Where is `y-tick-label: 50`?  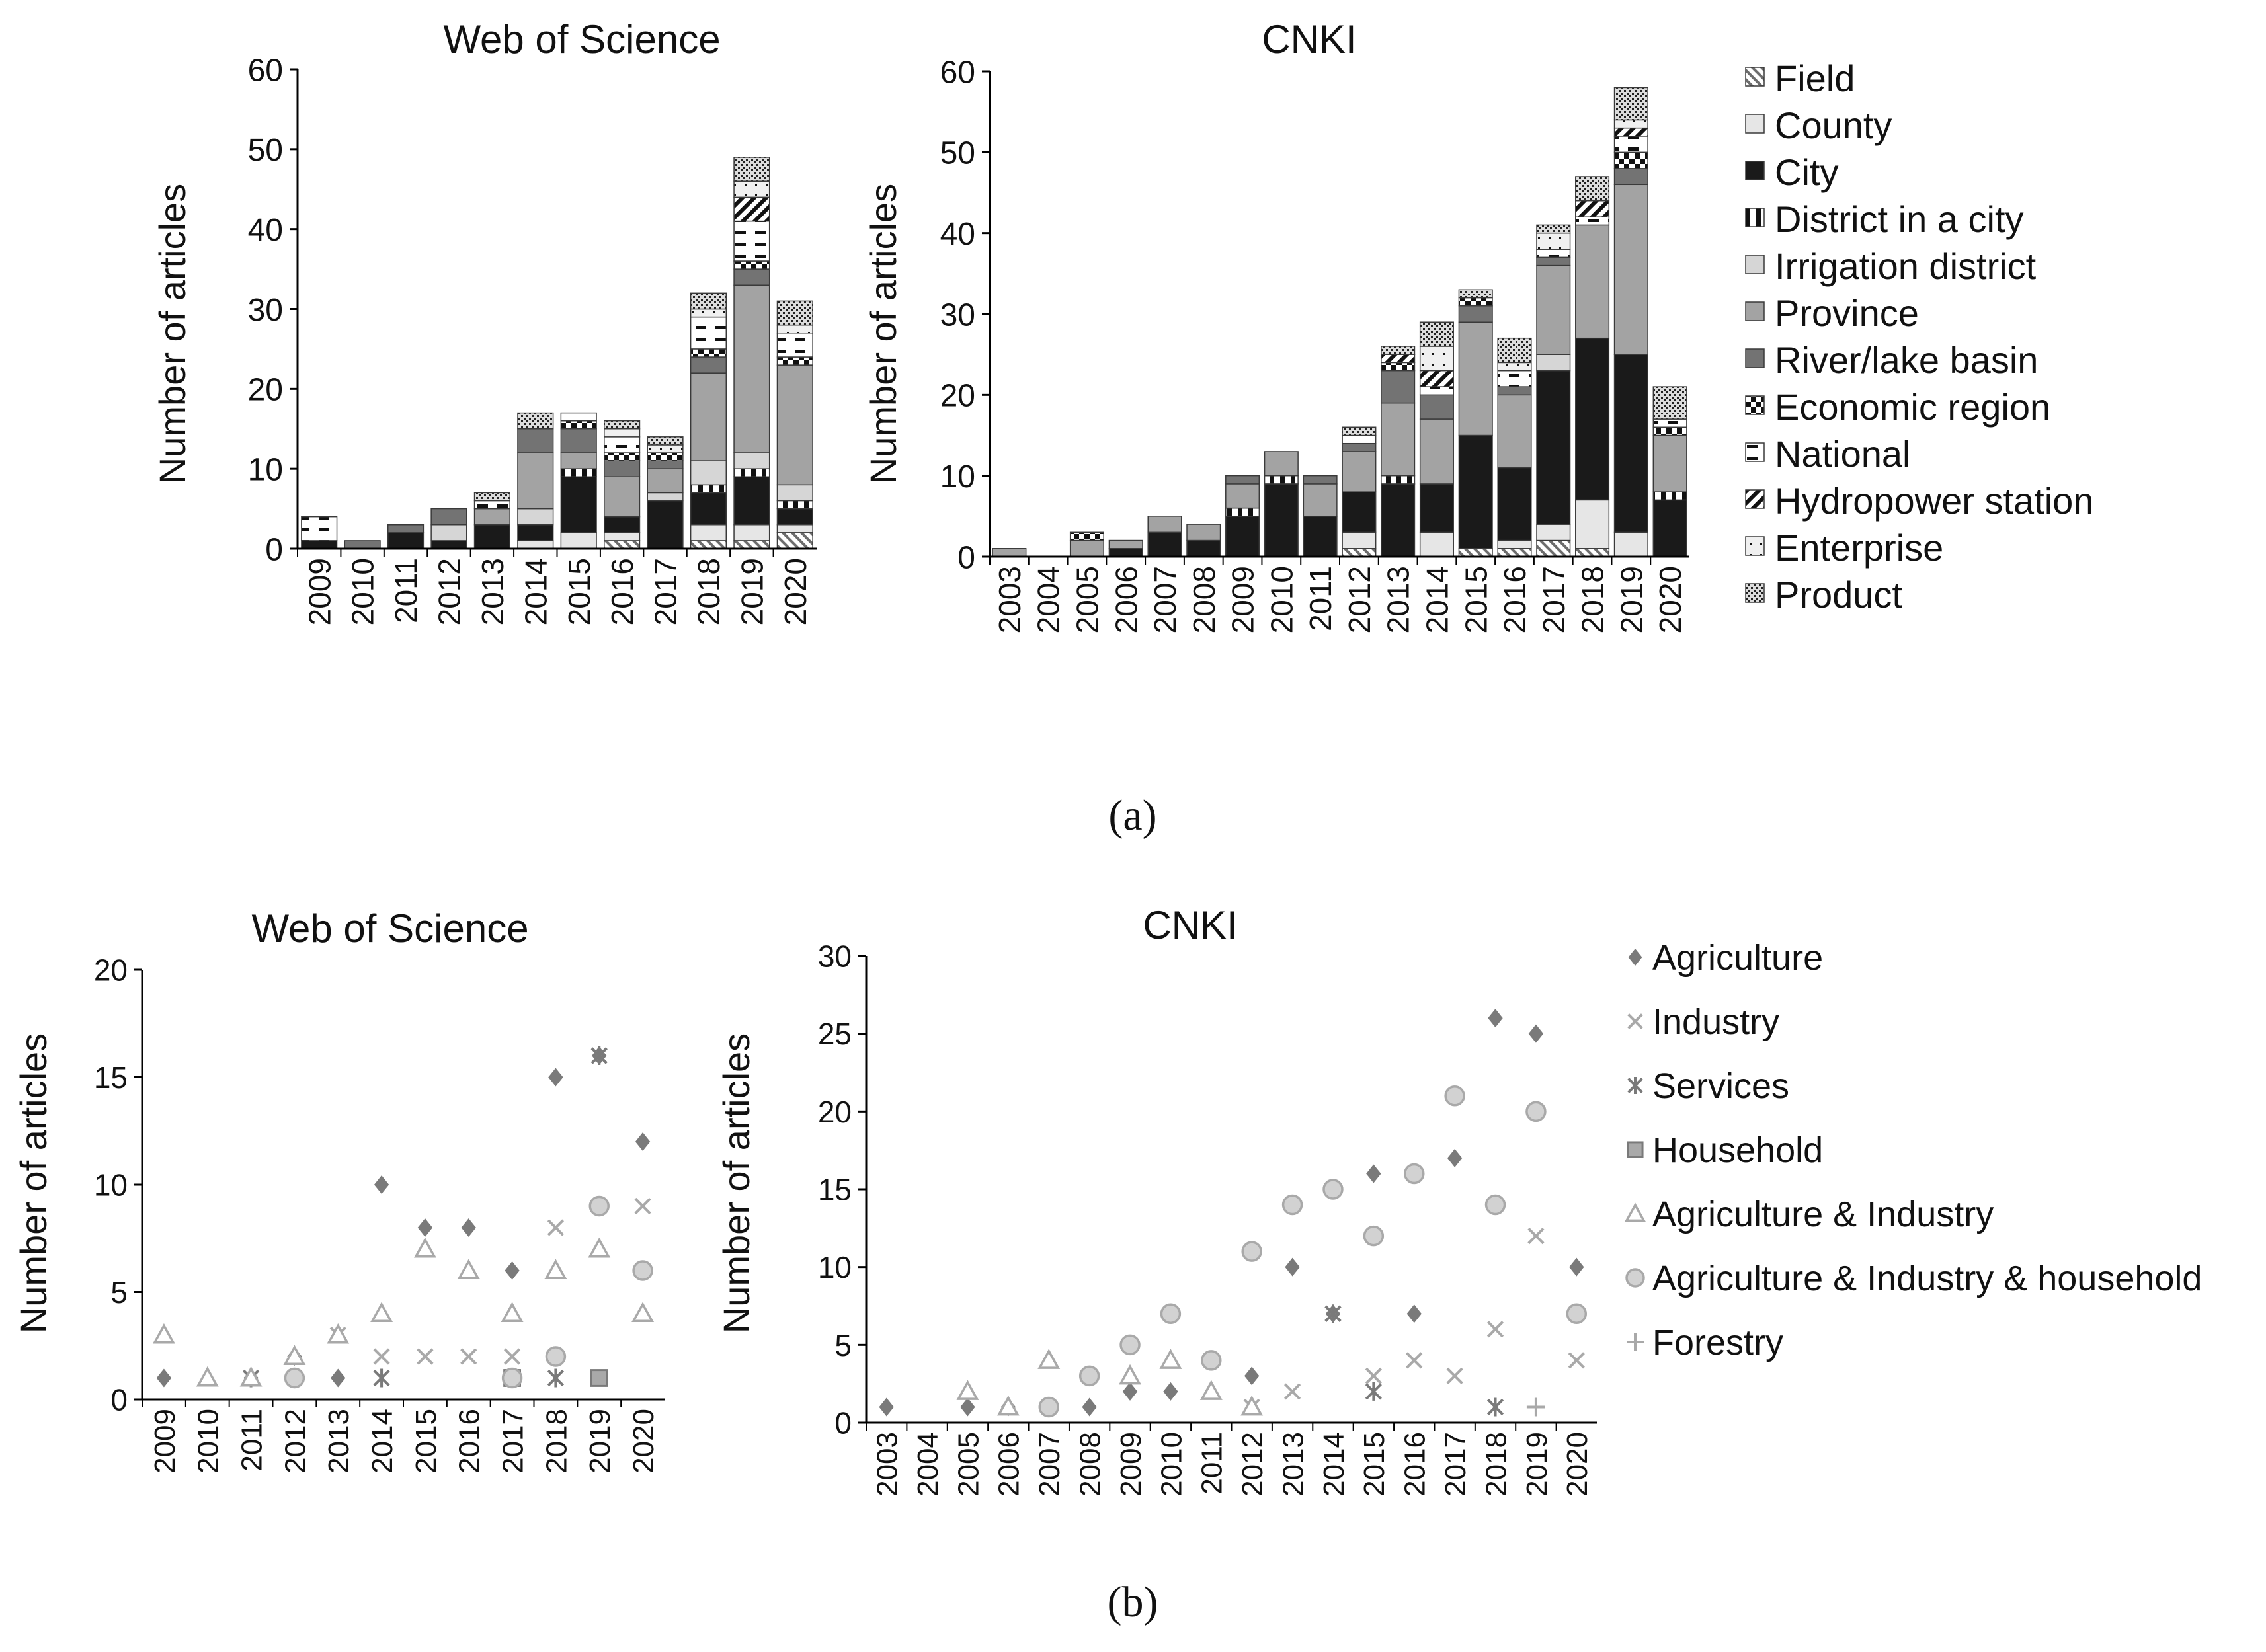 y-tick-label: 50 is located at coordinates (957, 153).